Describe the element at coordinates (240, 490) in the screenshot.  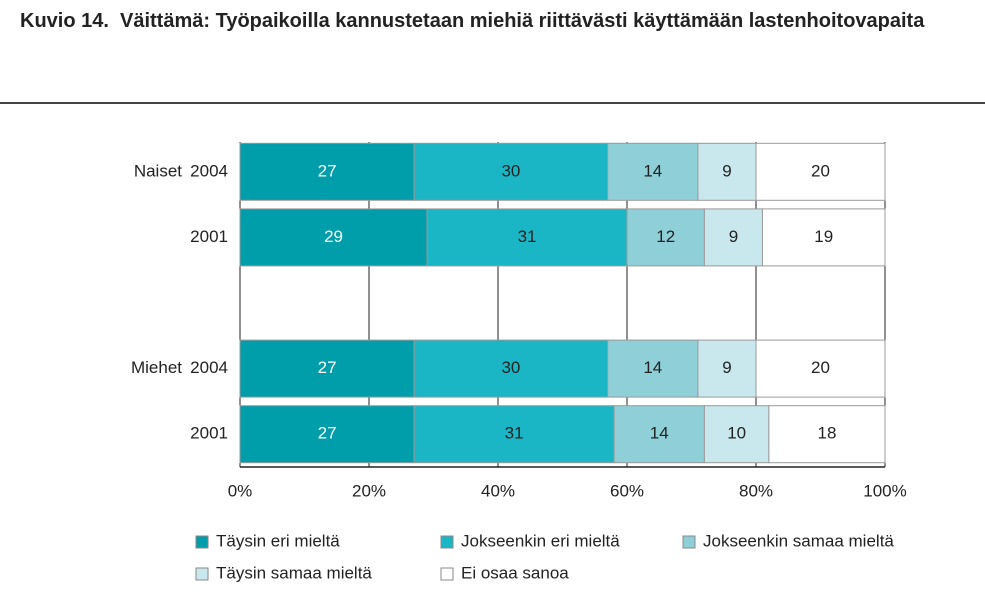
I see `x-tick-label: 0%` at that location.